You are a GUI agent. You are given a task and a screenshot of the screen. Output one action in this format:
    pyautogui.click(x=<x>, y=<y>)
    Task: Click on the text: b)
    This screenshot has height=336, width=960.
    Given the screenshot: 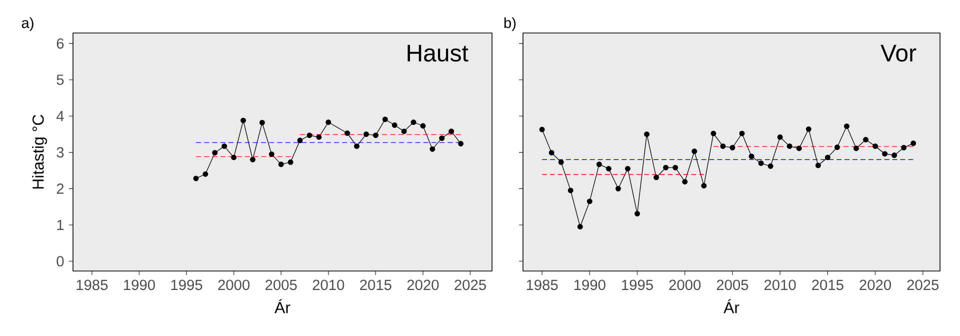 What is the action you would take?
    pyautogui.click(x=510, y=24)
    